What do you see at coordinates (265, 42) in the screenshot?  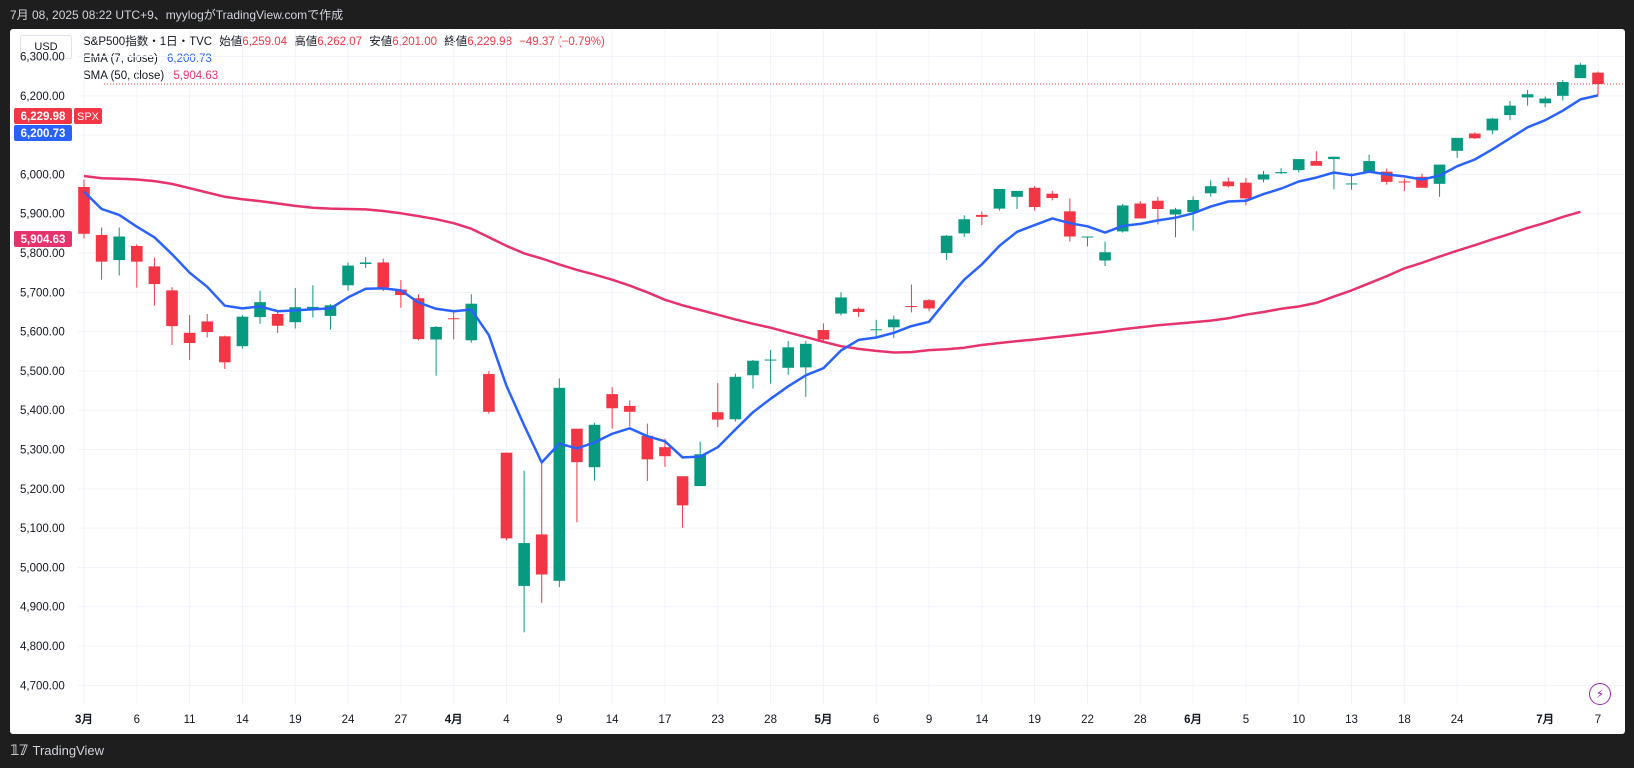 I see `legend-open-value: 6,259.04` at bounding box center [265, 42].